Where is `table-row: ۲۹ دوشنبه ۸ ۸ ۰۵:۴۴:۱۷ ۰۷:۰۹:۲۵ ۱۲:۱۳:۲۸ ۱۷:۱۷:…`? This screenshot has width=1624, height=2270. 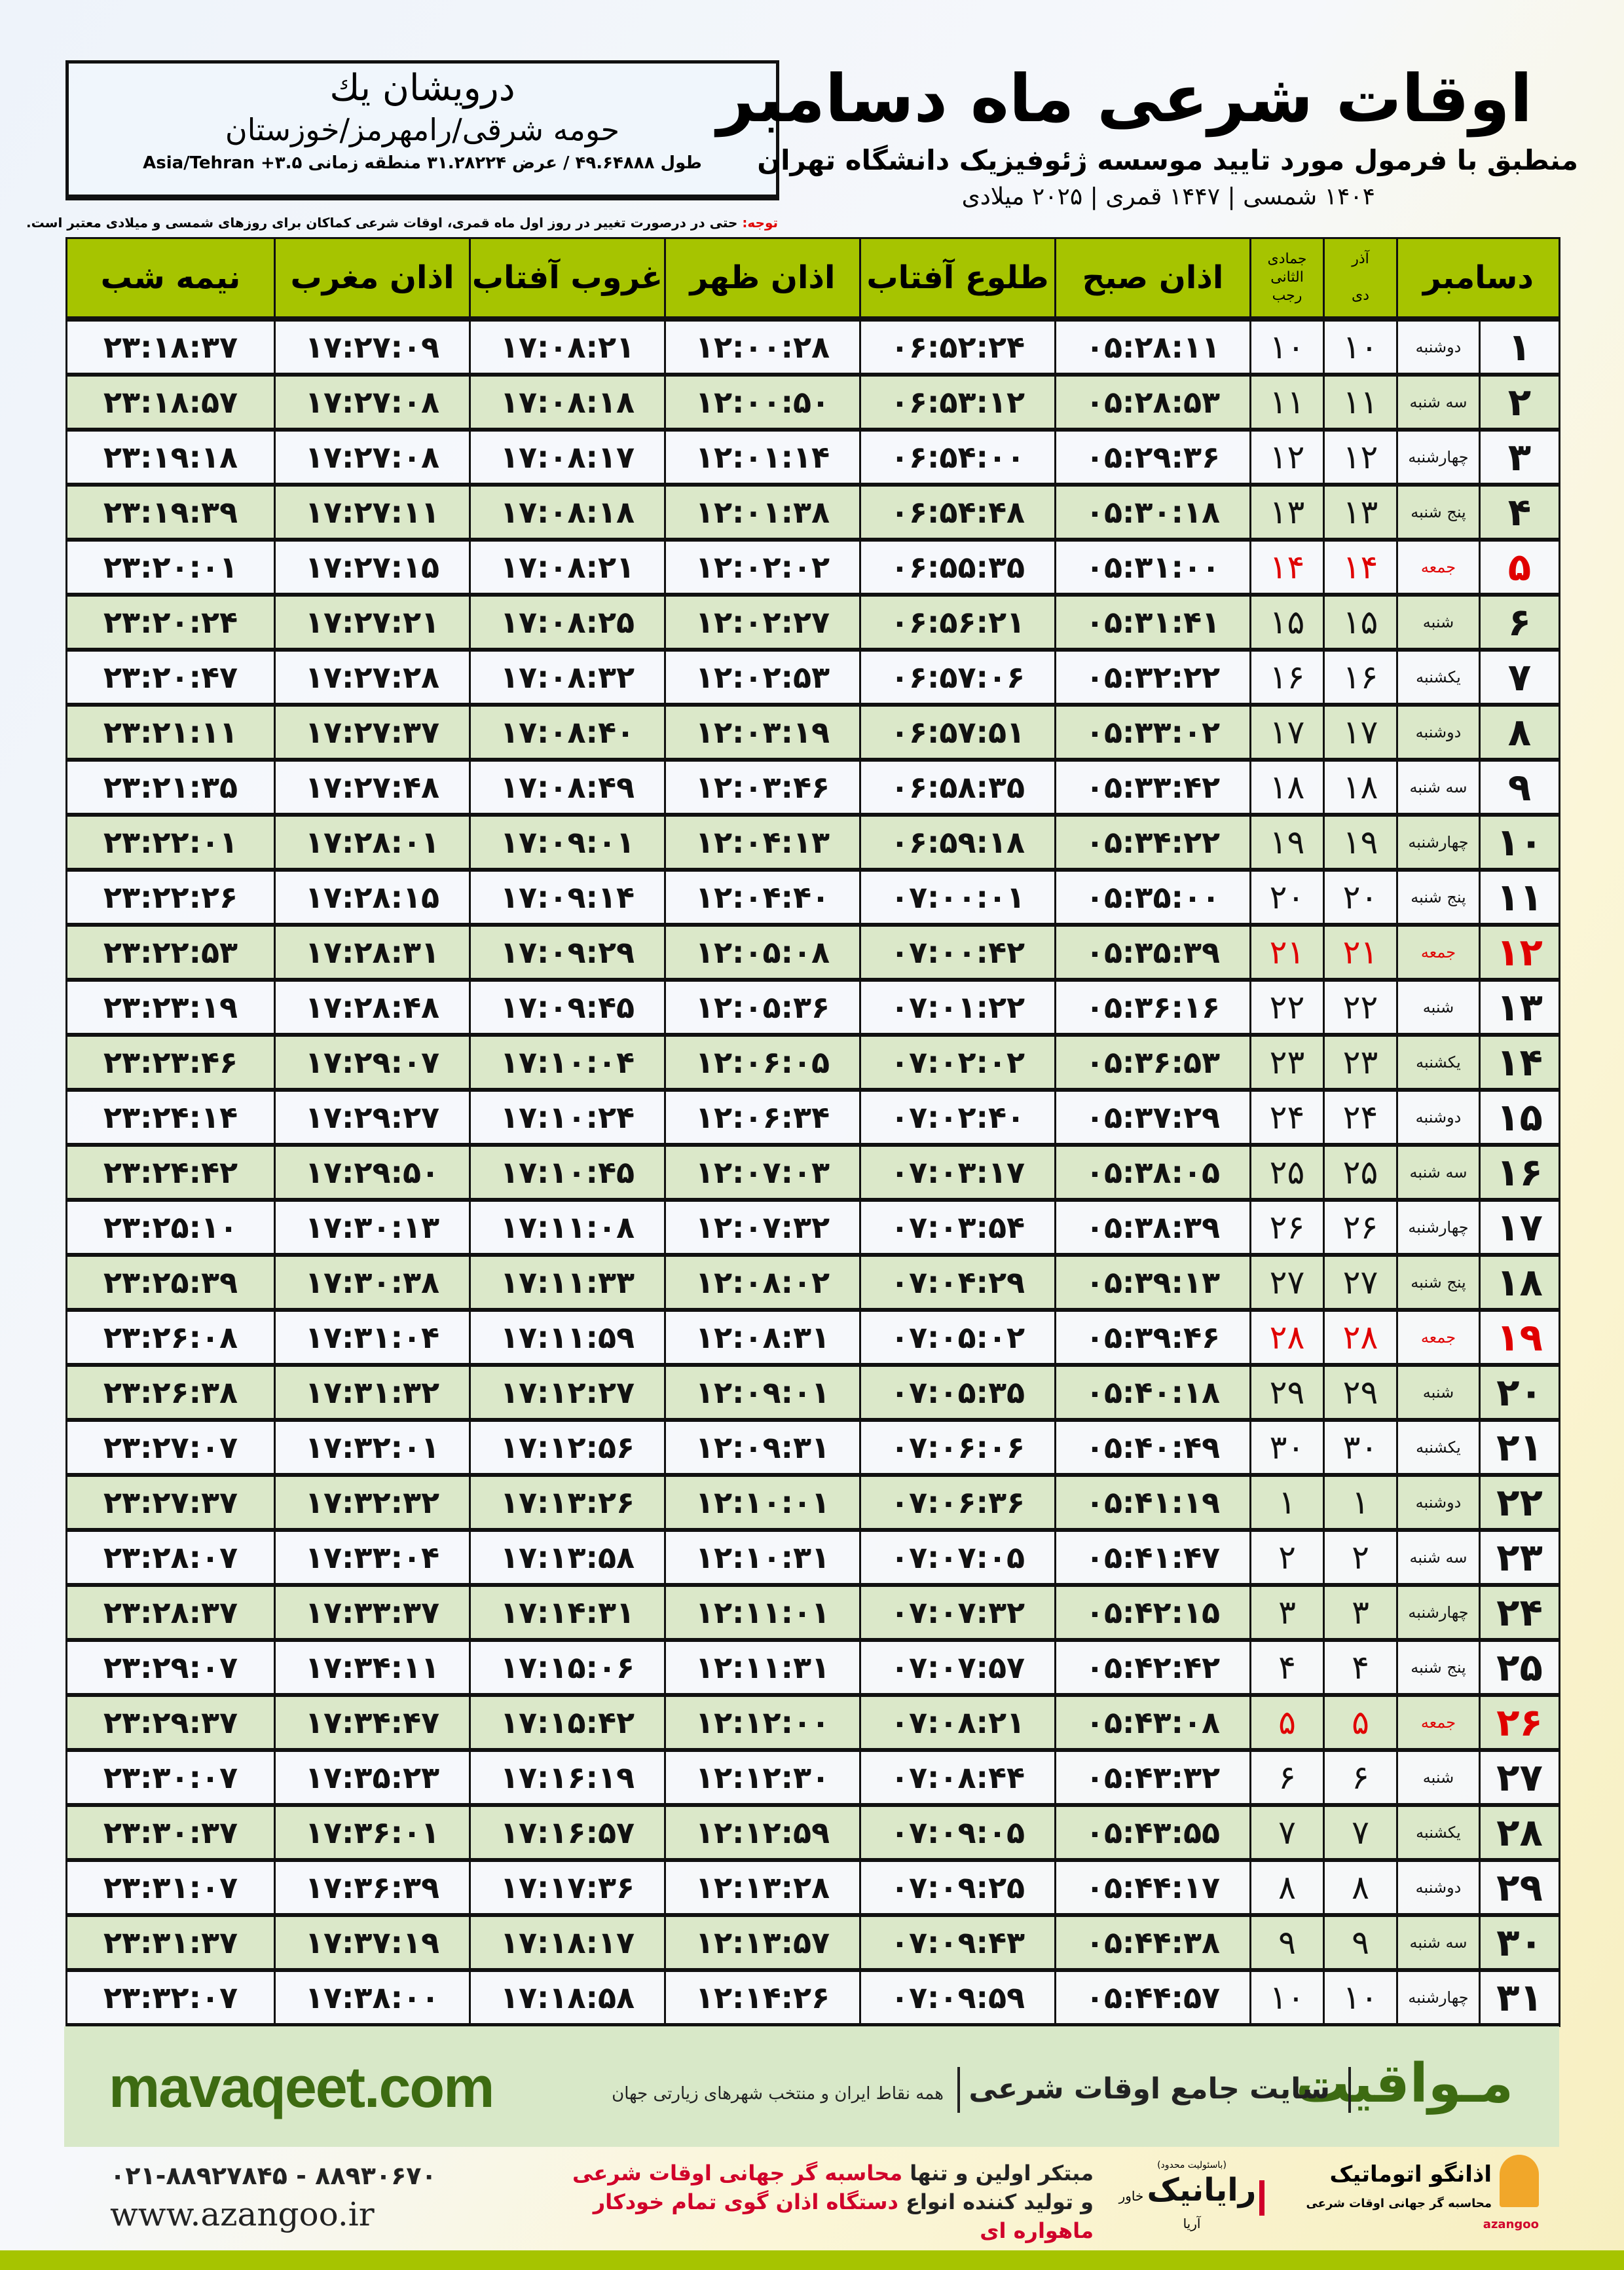 table-row: ۲۹ دوشنبه ۸ ۸ ۰۵:۴۴:۱۷ ۰۷:۰۹:۲۵ ۱۲:۱۳:۲۸ ۱۷:۱۷:… is located at coordinates (812, 1887).